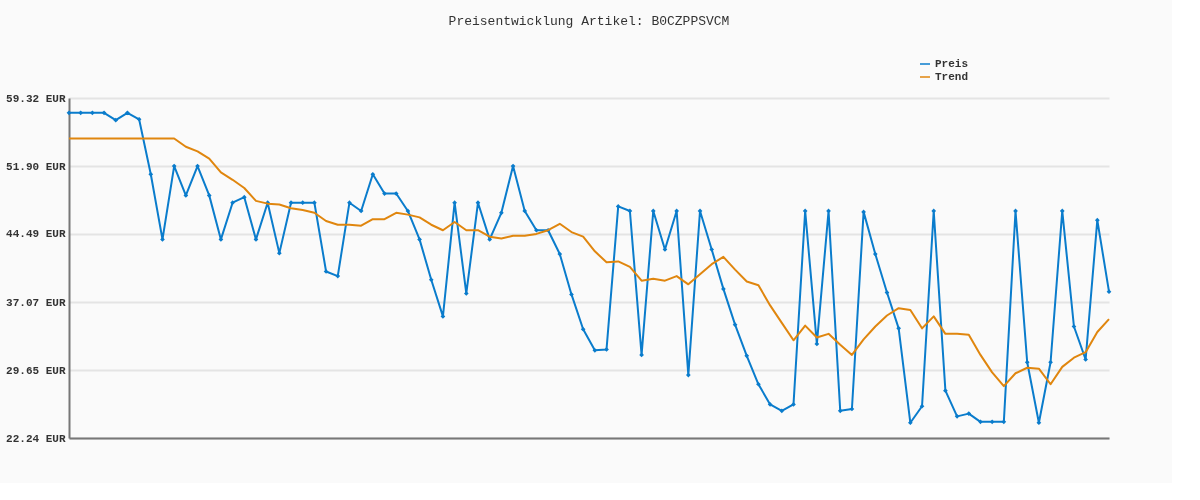  Describe the element at coordinates (36, 98) in the screenshot. I see `y-tick-label: 59.32 EUR` at that location.